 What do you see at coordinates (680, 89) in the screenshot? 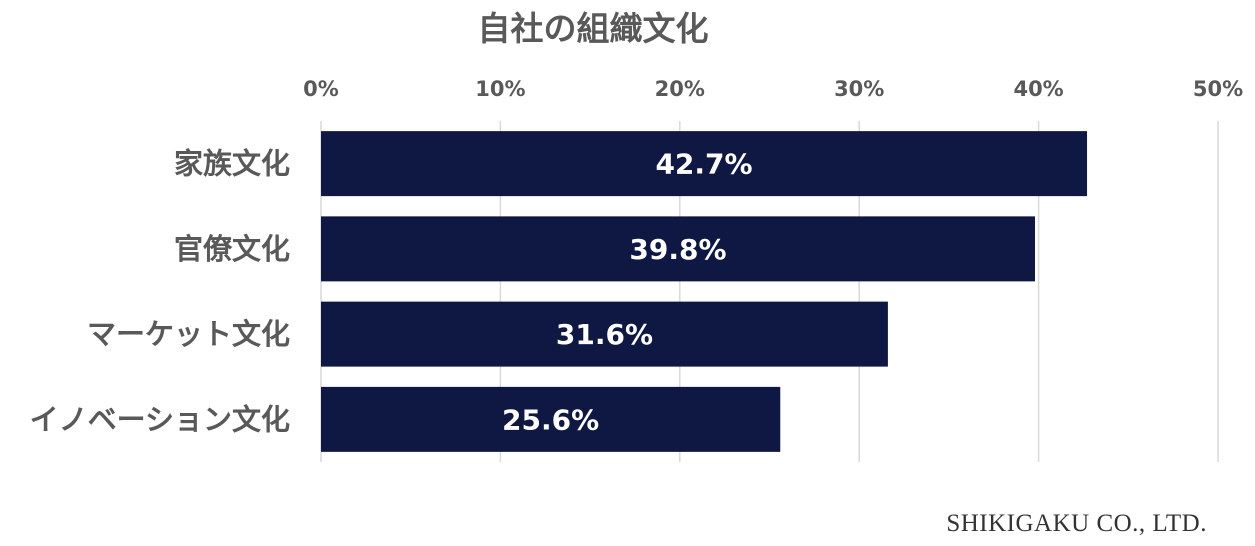
I see `x-tick-label: 20%` at bounding box center [680, 89].